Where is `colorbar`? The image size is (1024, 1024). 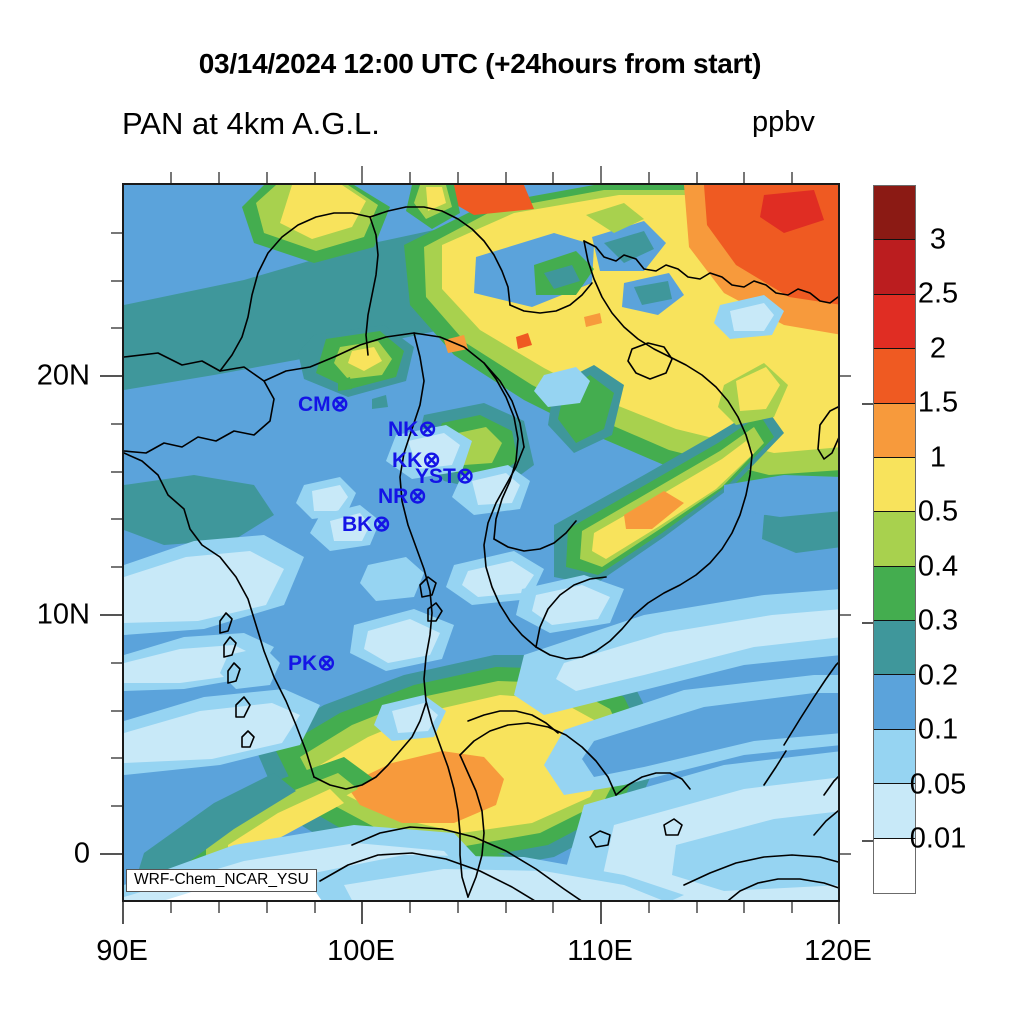
colorbar is located at coordinates (894, 539).